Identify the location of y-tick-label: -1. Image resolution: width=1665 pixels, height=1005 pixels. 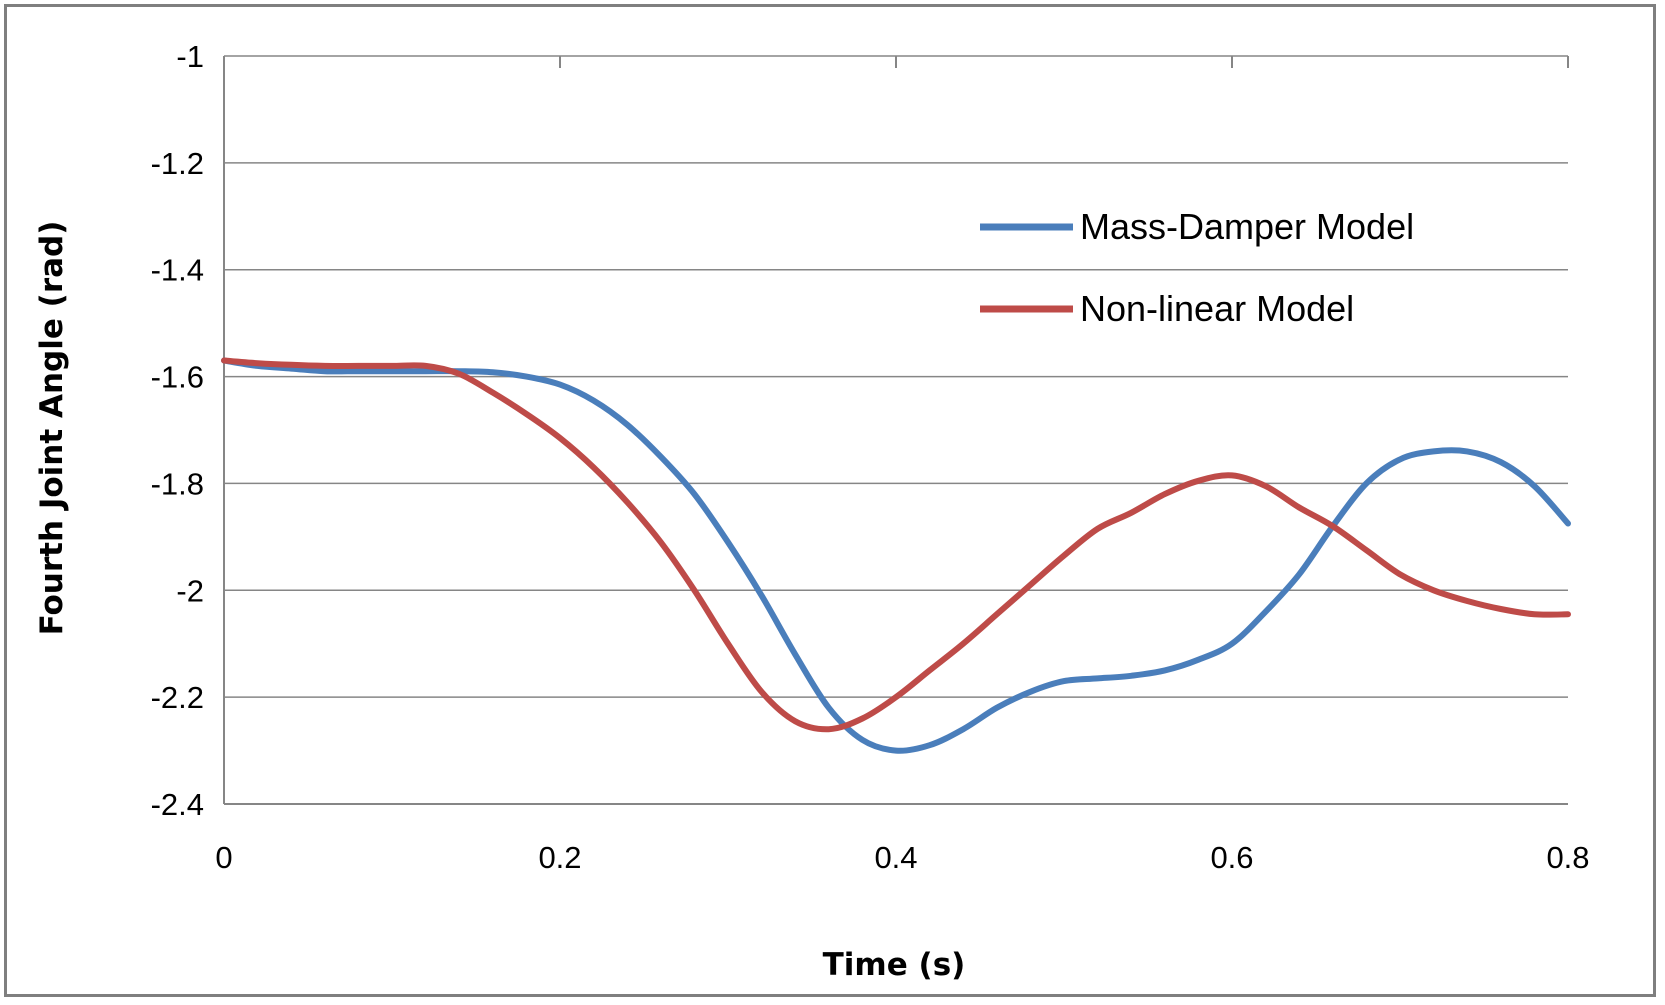
(190, 56).